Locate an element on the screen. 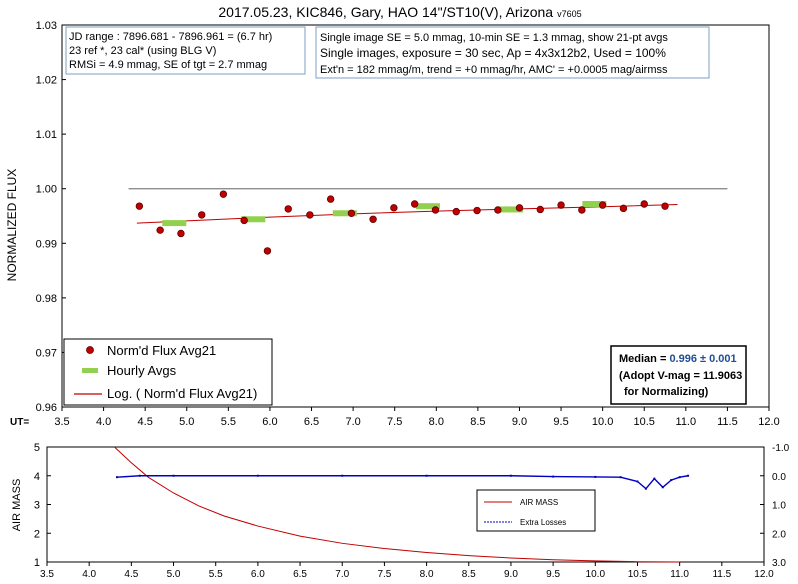 The image size is (798, 584). airmass-x-tick-label: 7.0 is located at coordinates (342, 574).